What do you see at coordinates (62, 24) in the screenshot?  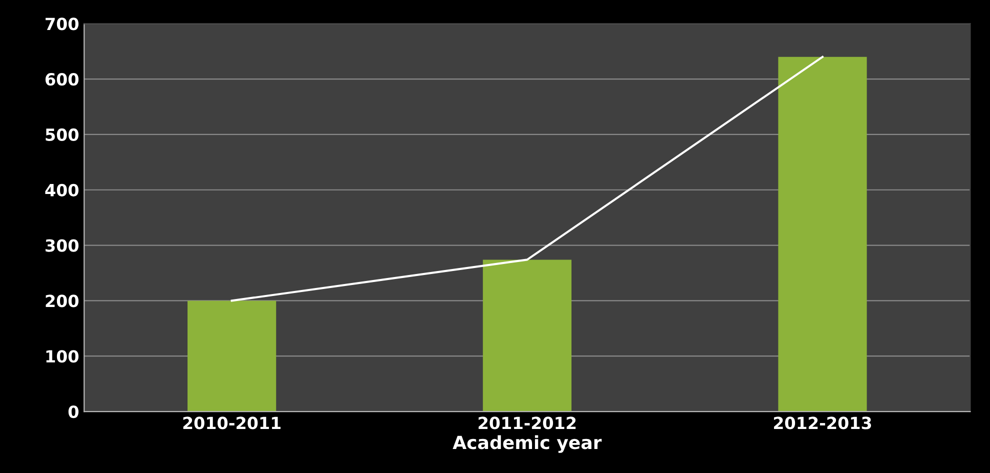 I see `y-tick-label: 700` at bounding box center [62, 24].